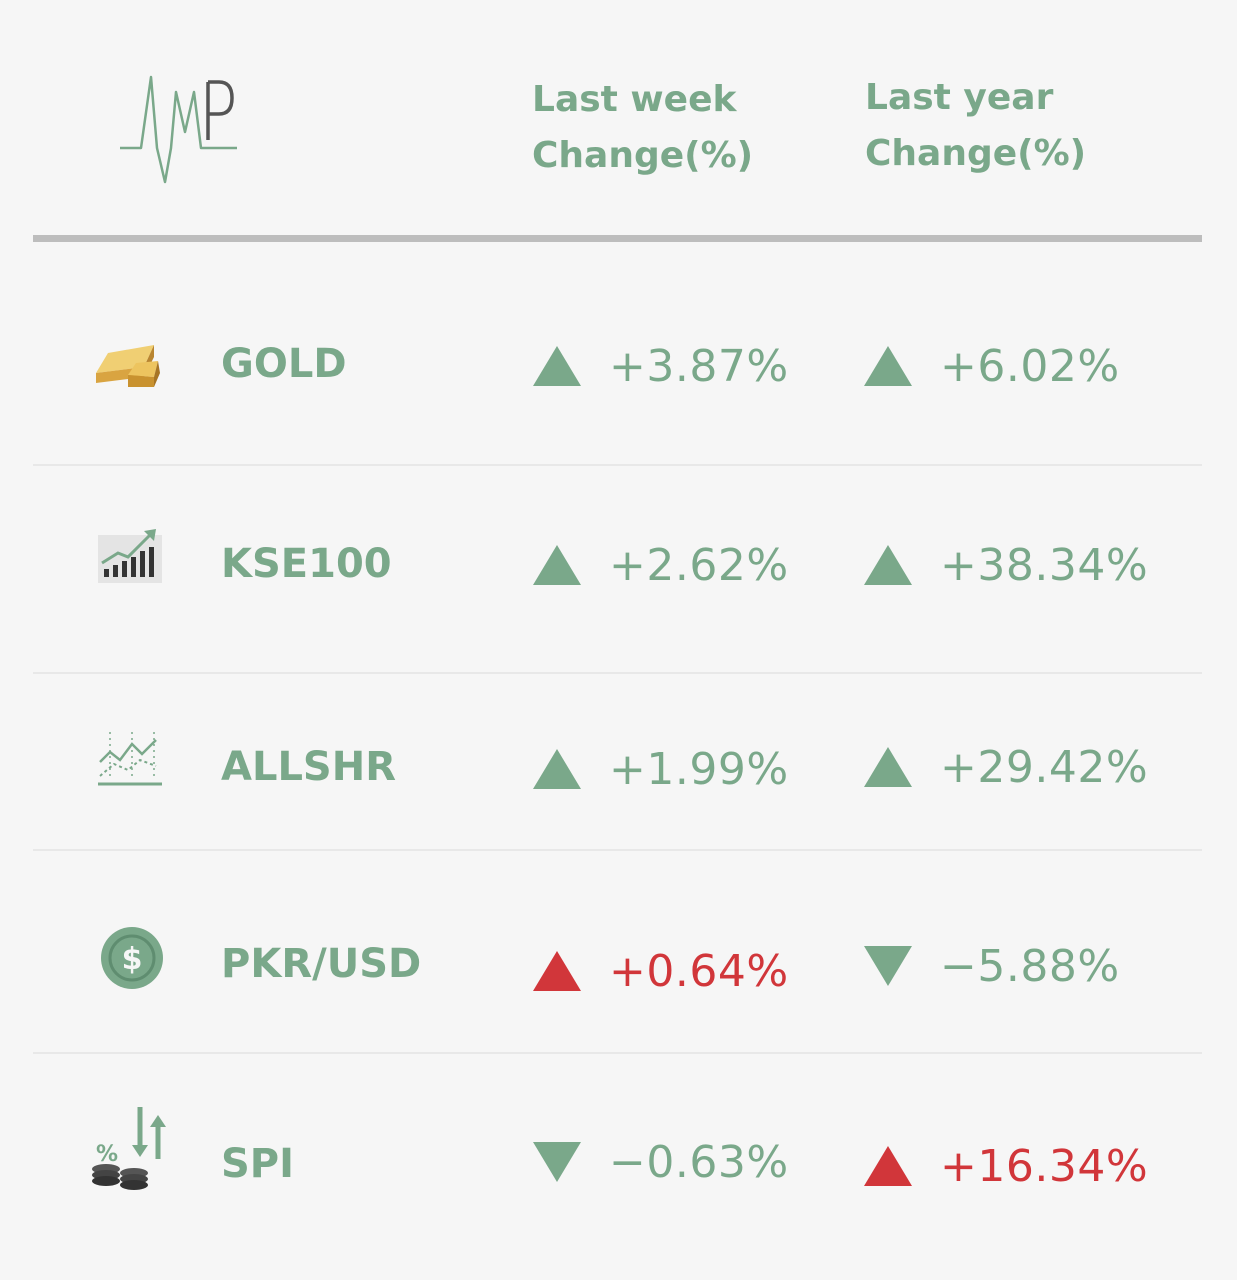 The image size is (1237, 1280). I want to click on year-change-cell: +38.34%, so click(1006, 565).